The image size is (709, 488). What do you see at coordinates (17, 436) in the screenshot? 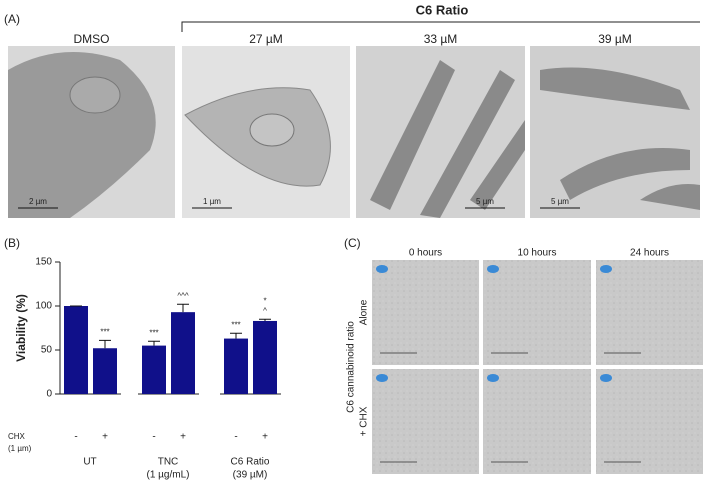
I see `row-label: CHX` at bounding box center [17, 436].